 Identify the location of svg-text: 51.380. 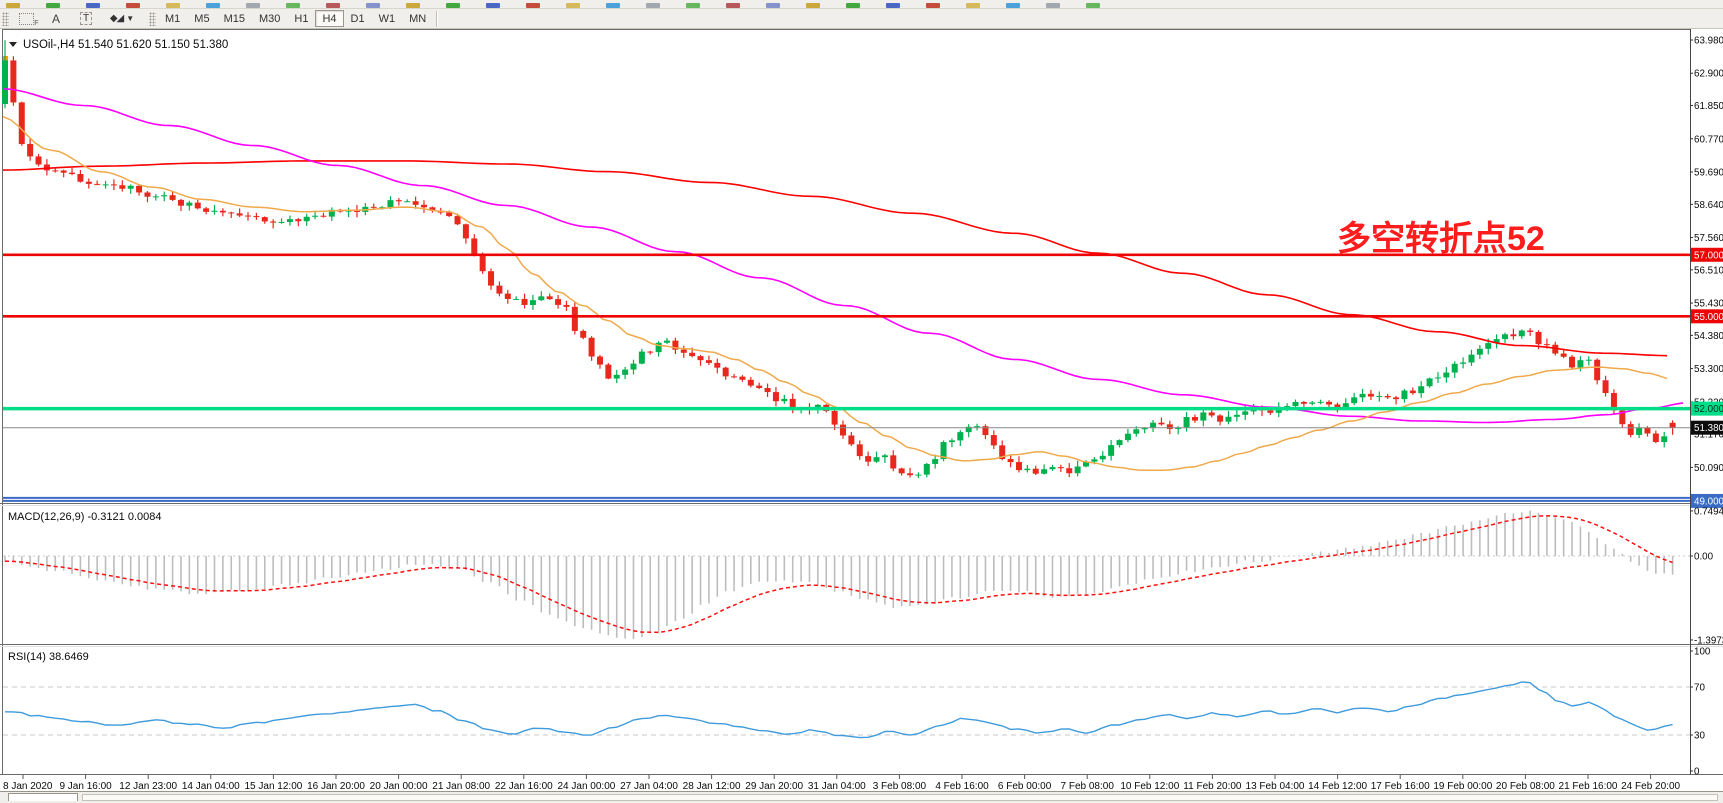
(1708, 428).